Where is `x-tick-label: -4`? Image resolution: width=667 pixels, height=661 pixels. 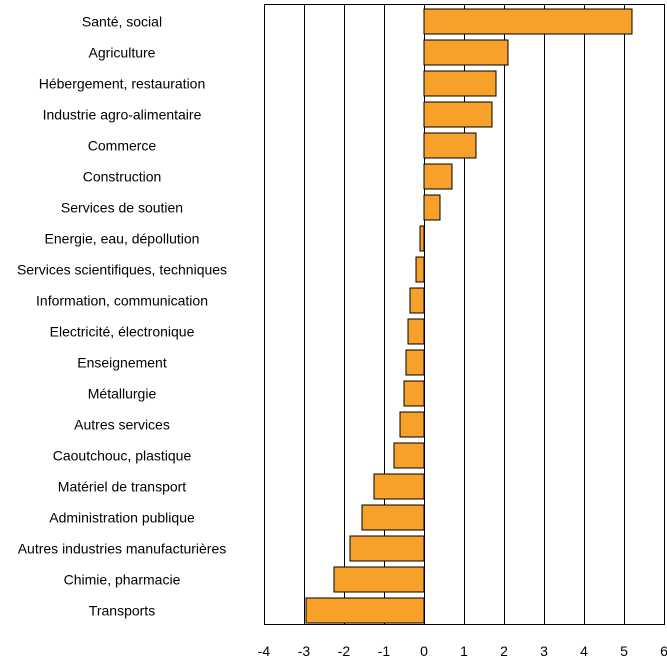 x-tick-label: -4 is located at coordinates (264, 651).